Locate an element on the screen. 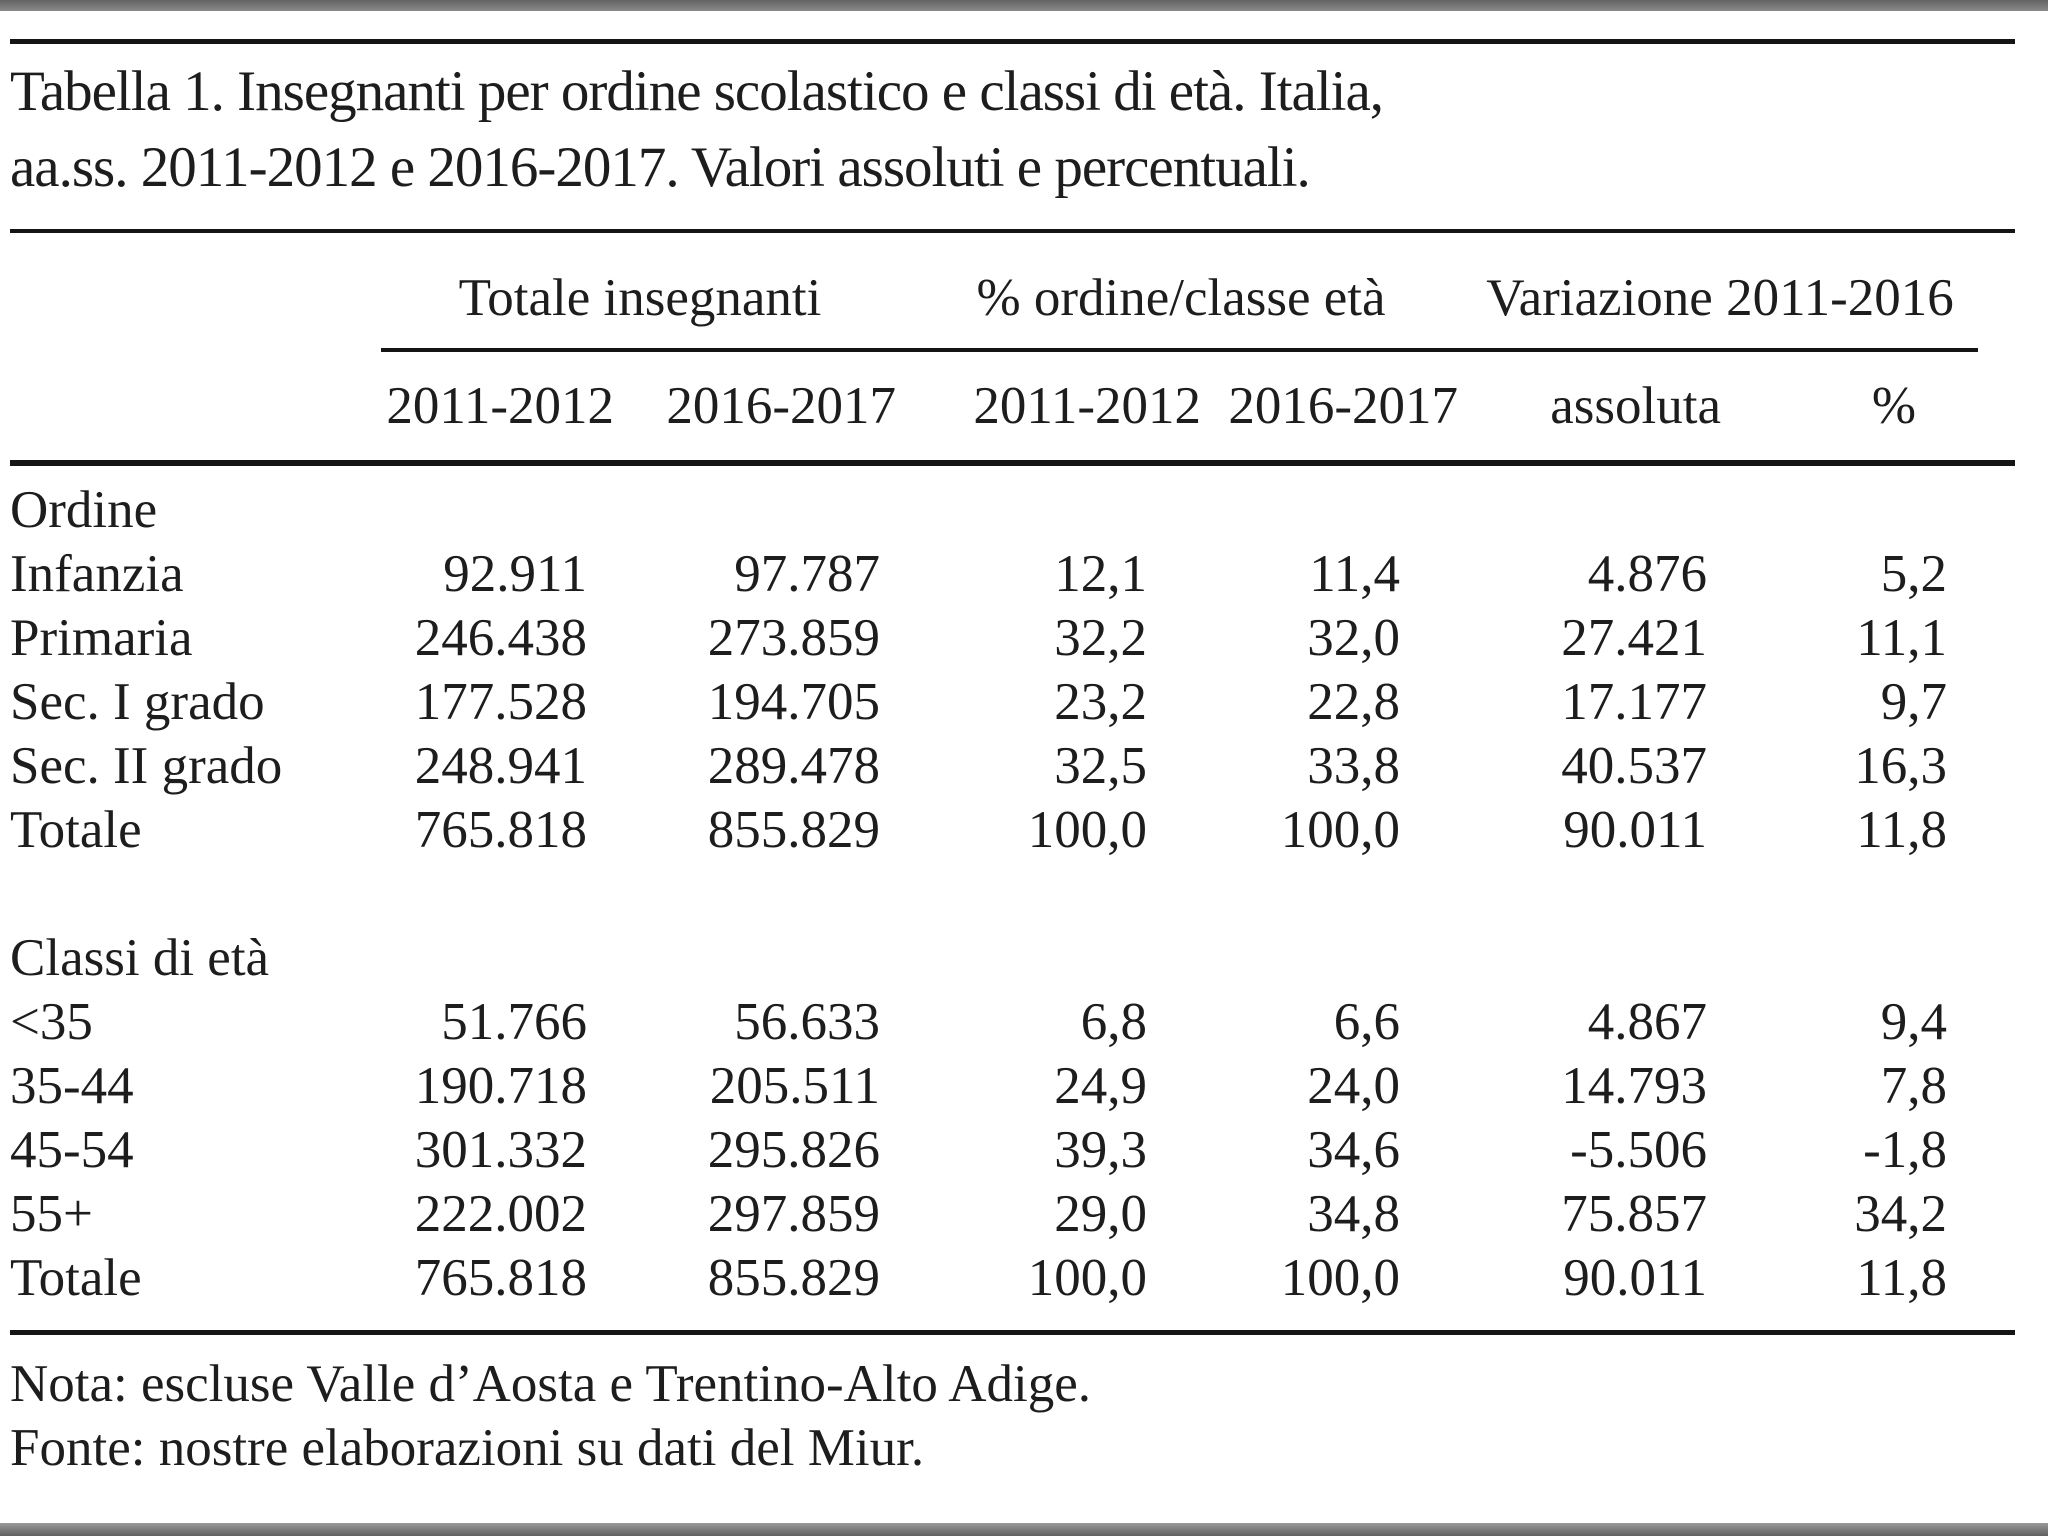  cell: 4.867 is located at coordinates (1647, 1022).